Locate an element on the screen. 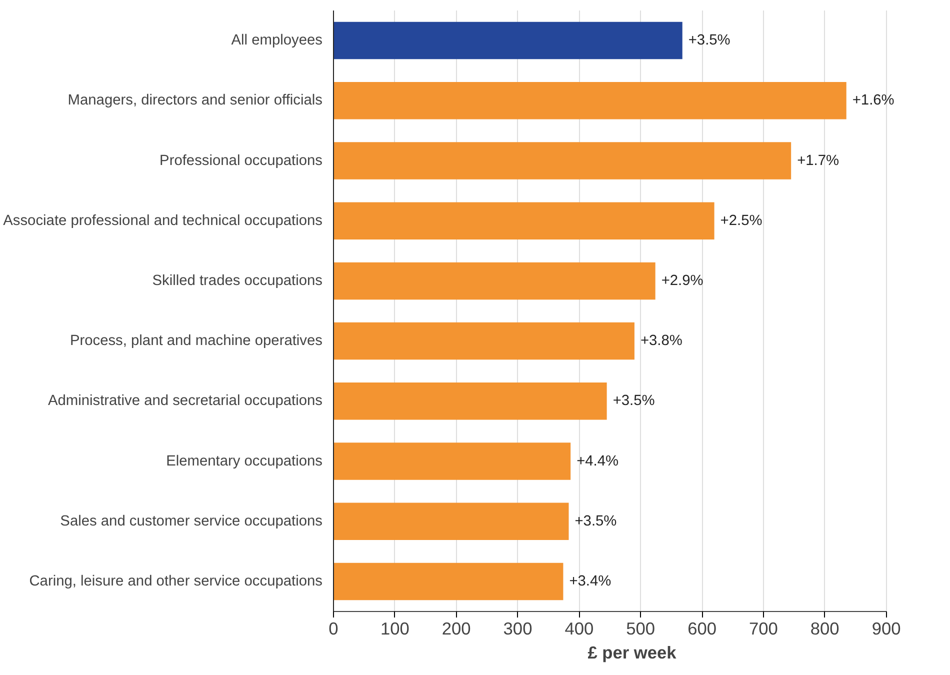 The width and height of the screenshot is (950, 675). y-tick-label: Associate professional and technical occupations is located at coordinates (162, 220).